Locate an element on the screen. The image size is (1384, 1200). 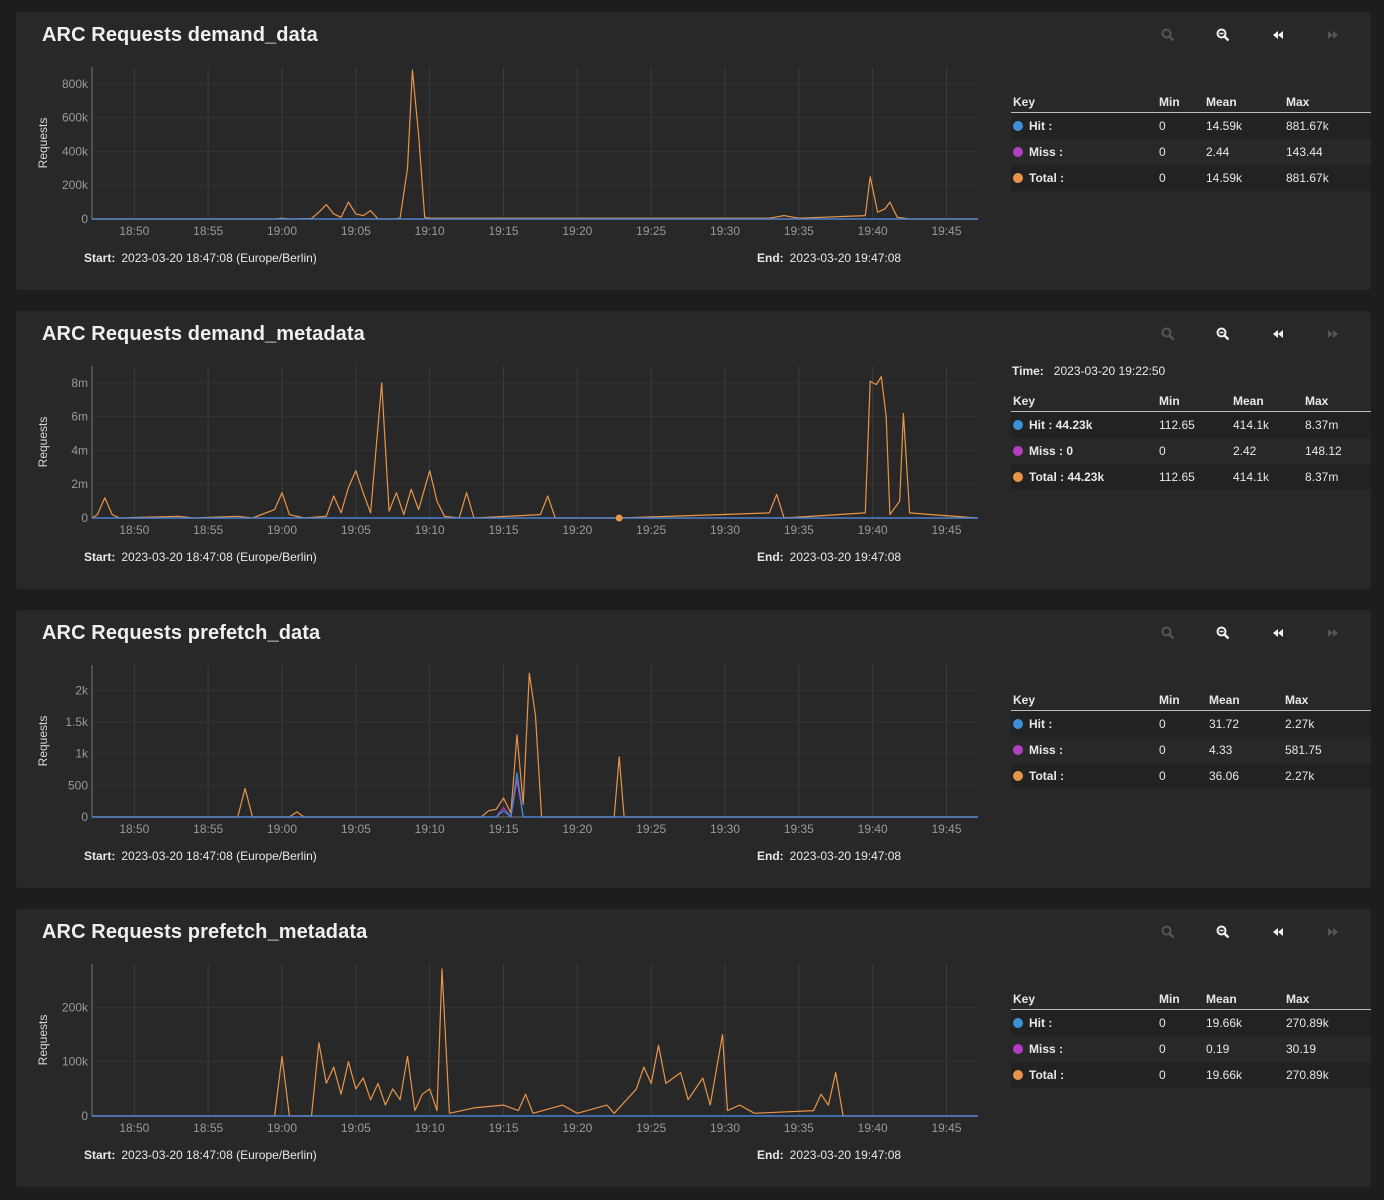
y-axis-title: Requests is located at coordinates (43, 143).